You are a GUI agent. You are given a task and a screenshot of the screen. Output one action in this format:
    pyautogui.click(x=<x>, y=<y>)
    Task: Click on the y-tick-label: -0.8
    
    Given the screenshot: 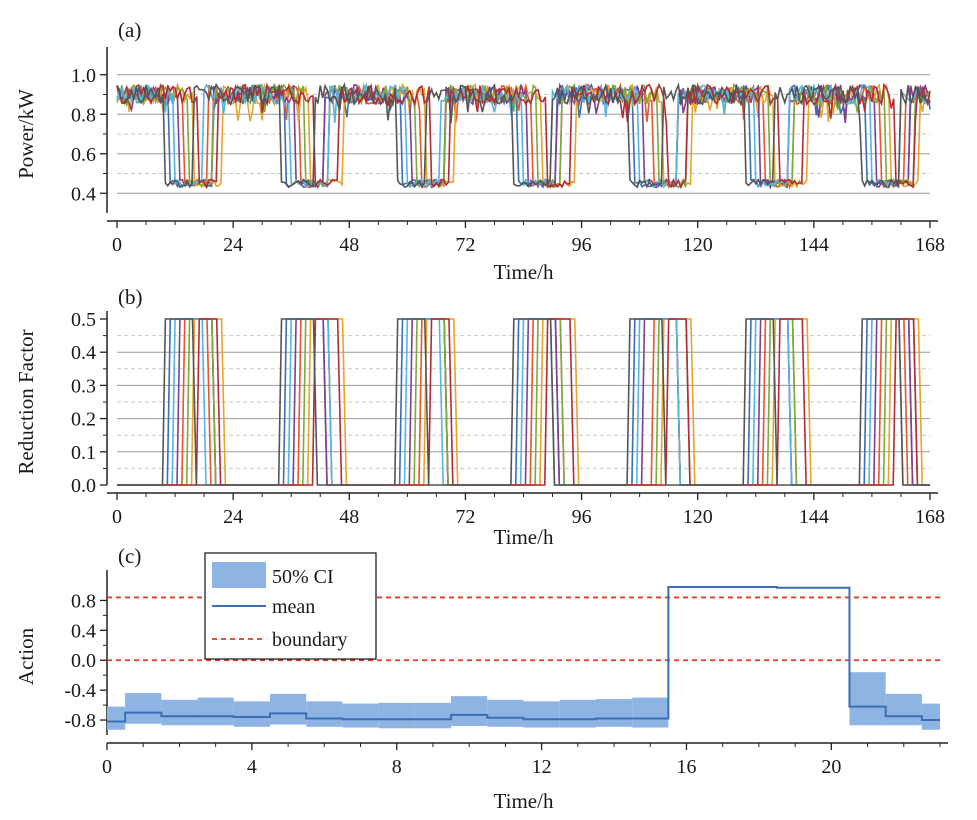 What is the action you would take?
    pyautogui.click(x=80, y=721)
    